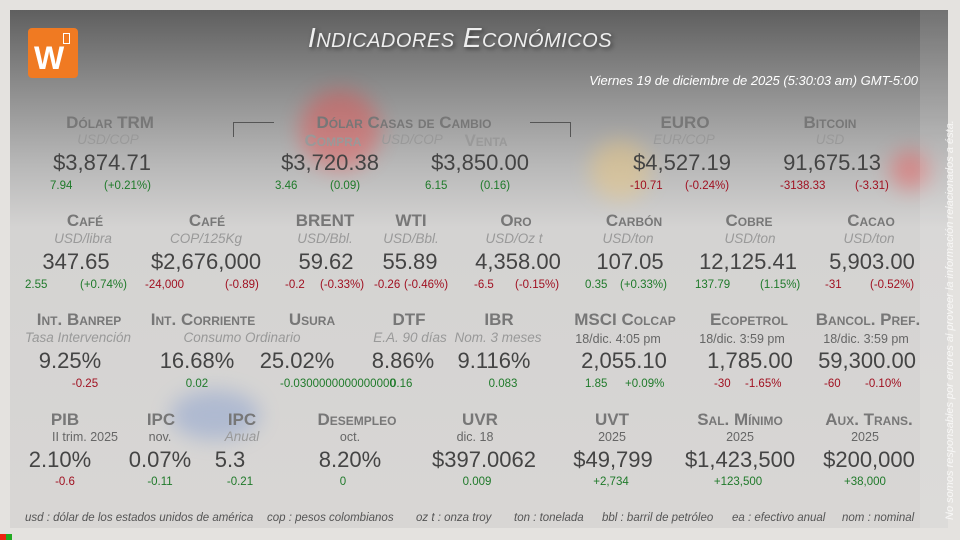 The height and width of the screenshot is (540, 960). Describe the element at coordinates (78, 337) in the screenshot. I see `banrep-sub: Tasa Intervención` at that location.